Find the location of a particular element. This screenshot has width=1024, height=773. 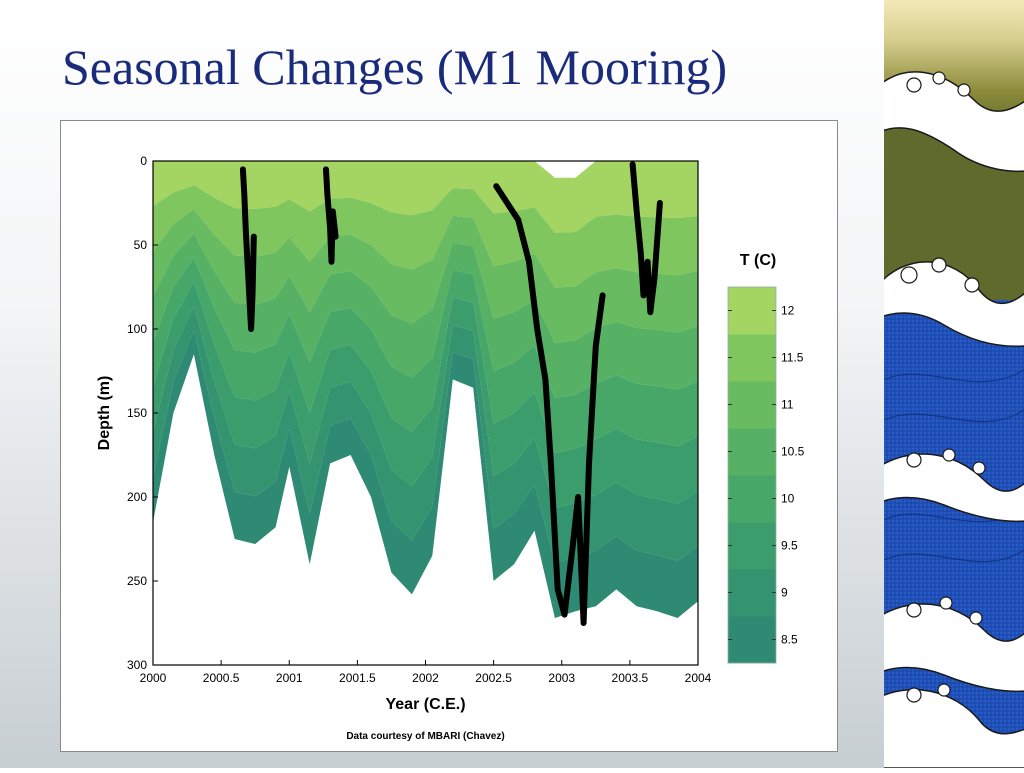

colorbar-swatch-8.5 is located at coordinates (752, 640).